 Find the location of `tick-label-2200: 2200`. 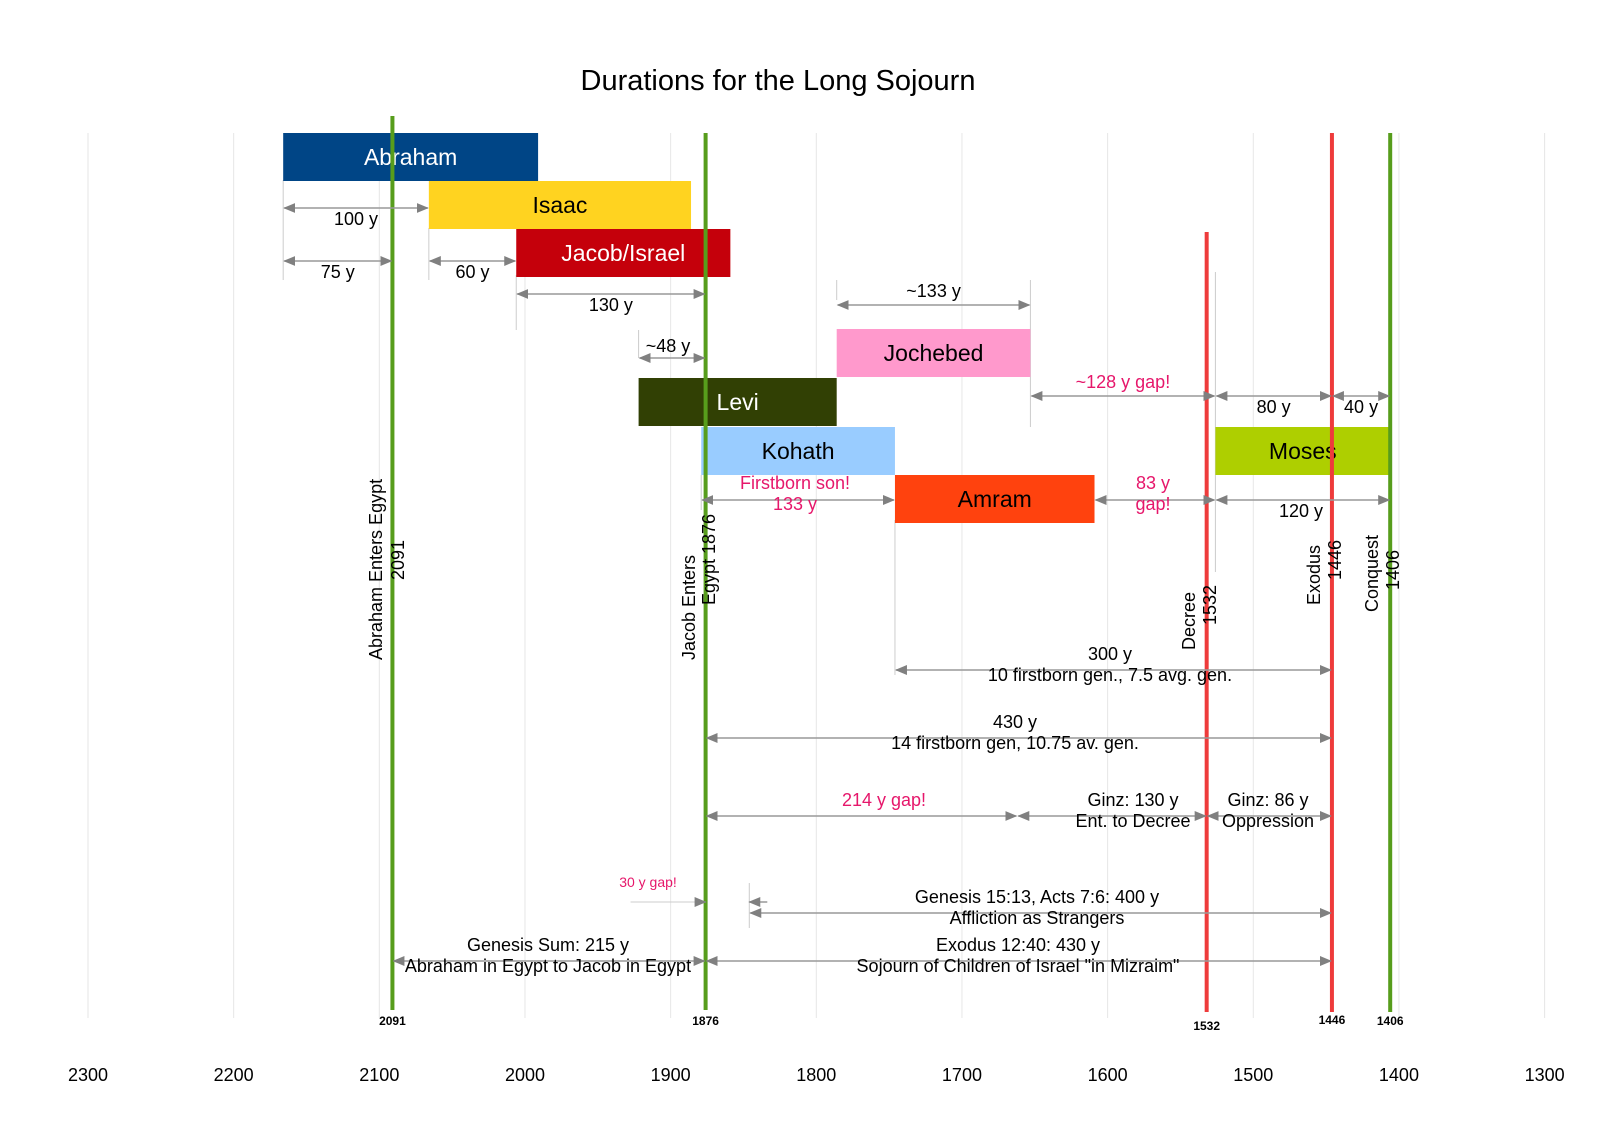

tick-label-2200: 2200 is located at coordinates (234, 1075).